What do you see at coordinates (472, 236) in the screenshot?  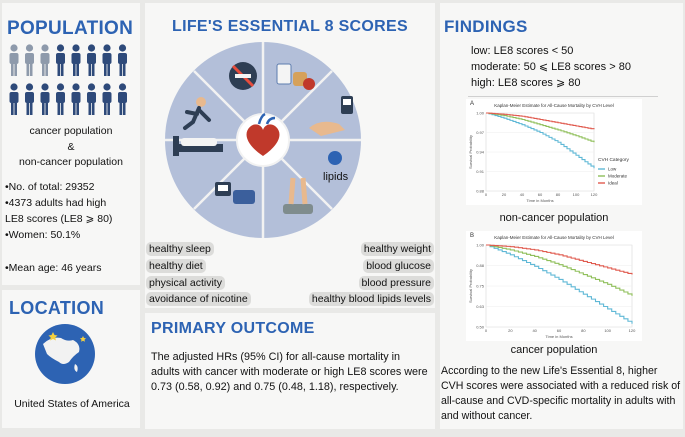 I see `panel-label: B` at bounding box center [472, 236].